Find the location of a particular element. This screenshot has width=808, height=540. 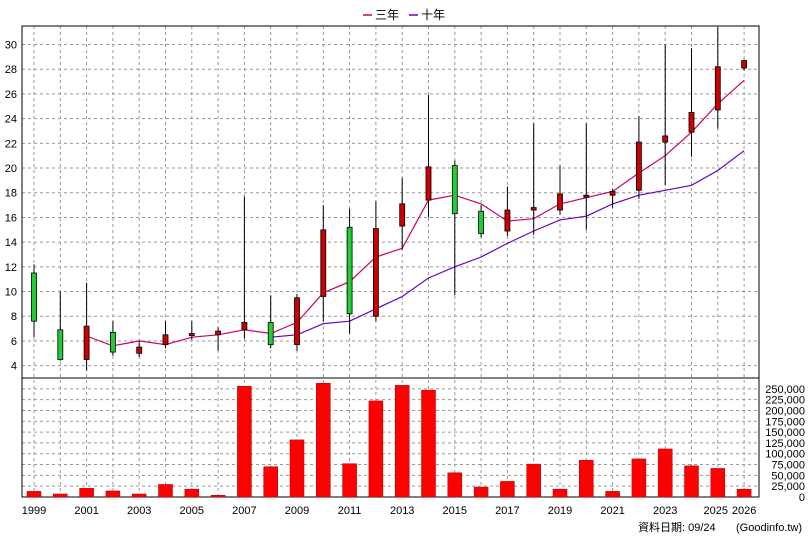

year-tick-label: 2026 is located at coordinates (744, 511).